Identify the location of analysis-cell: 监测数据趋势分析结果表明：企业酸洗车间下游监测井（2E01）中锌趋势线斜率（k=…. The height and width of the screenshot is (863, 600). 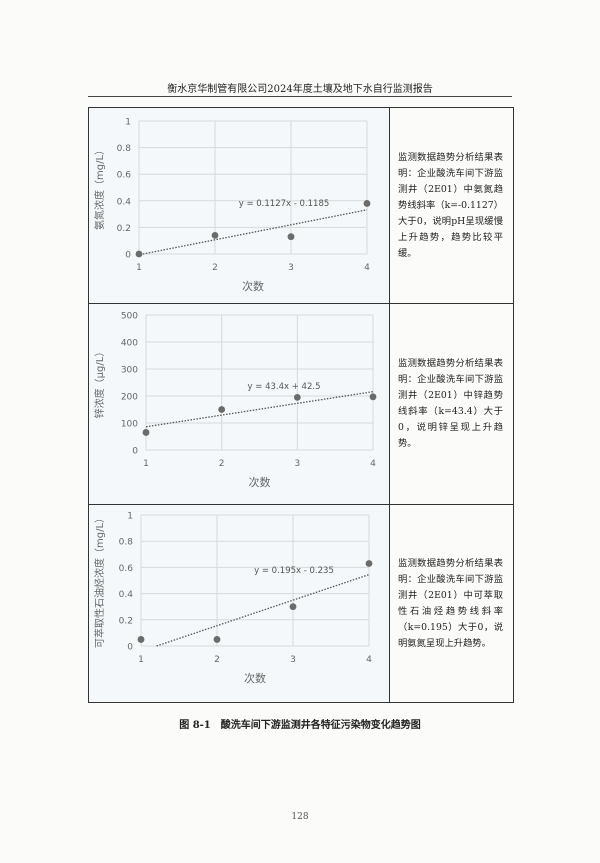
(451, 404).